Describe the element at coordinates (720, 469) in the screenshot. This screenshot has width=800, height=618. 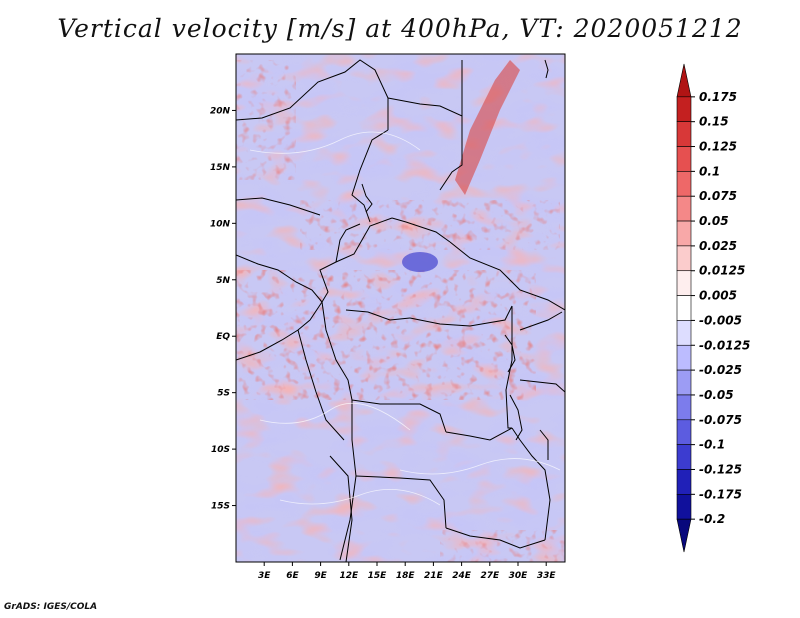
I see `colorbar-label: -0.125` at that location.